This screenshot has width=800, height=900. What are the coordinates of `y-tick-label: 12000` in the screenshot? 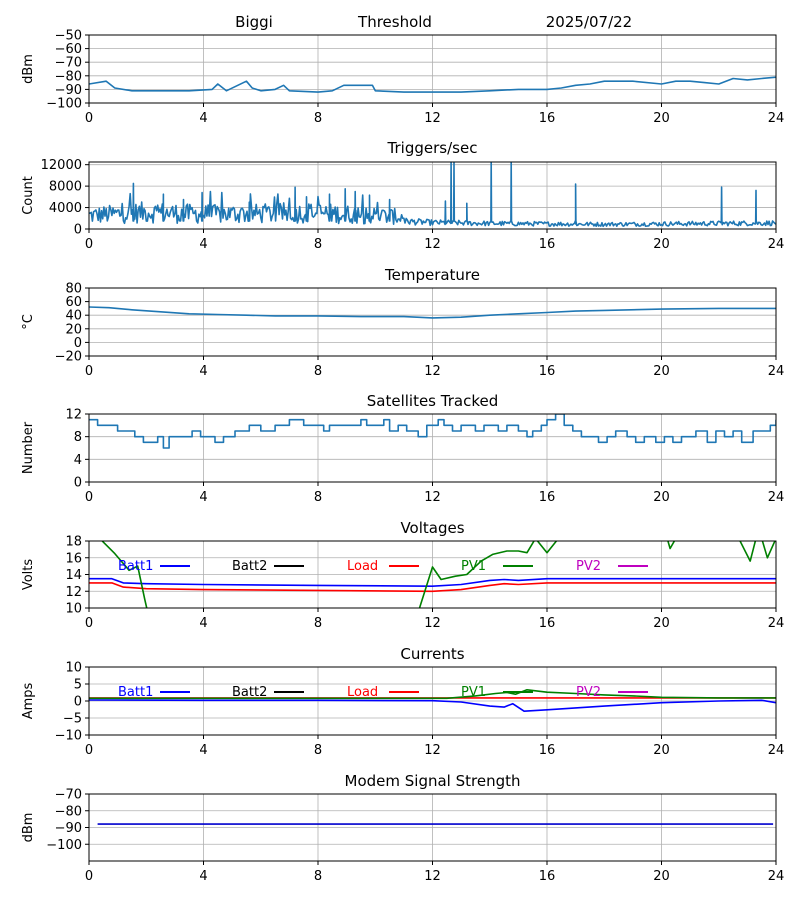 It's located at (61, 165).